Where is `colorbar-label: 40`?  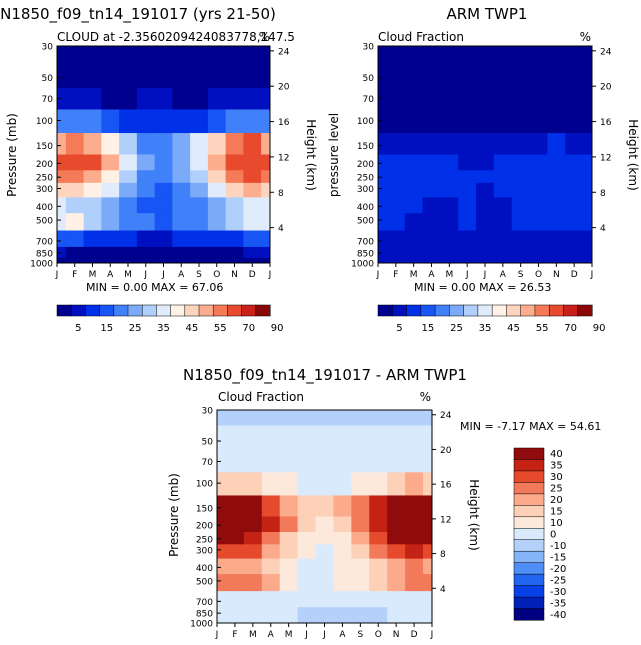 colorbar-label: 40 is located at coordinates (556, 454).